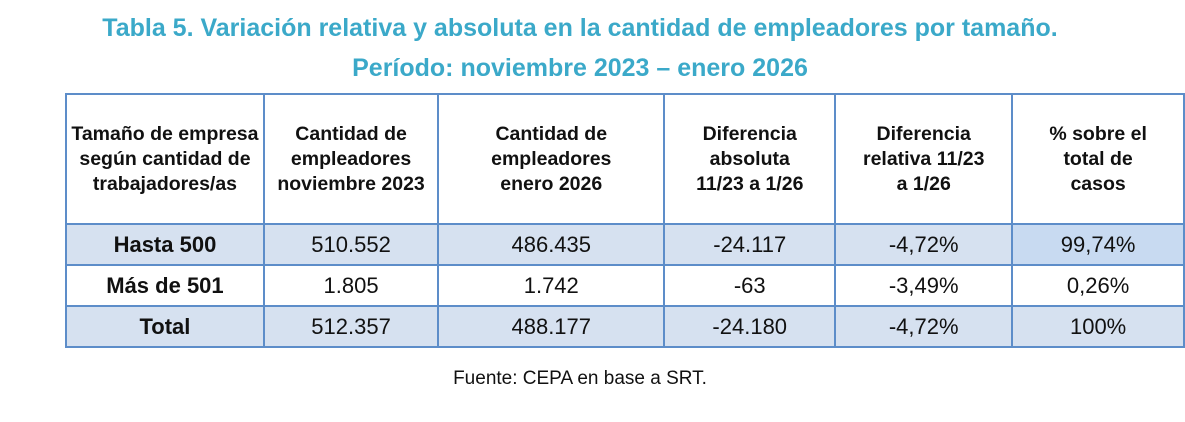 This screenshot has width=1185, height=422. Describe the element at coordinates (351, 326) in the screenshot. I see `cell: 512.357` at that location.